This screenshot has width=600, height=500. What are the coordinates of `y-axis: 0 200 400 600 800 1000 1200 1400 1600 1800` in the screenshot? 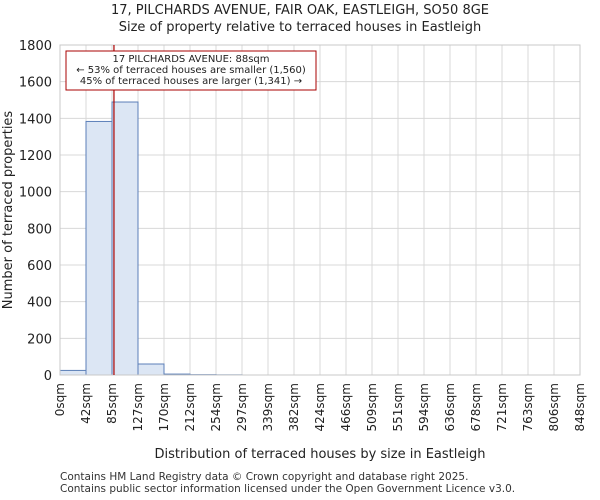 It's located at (35, 211).